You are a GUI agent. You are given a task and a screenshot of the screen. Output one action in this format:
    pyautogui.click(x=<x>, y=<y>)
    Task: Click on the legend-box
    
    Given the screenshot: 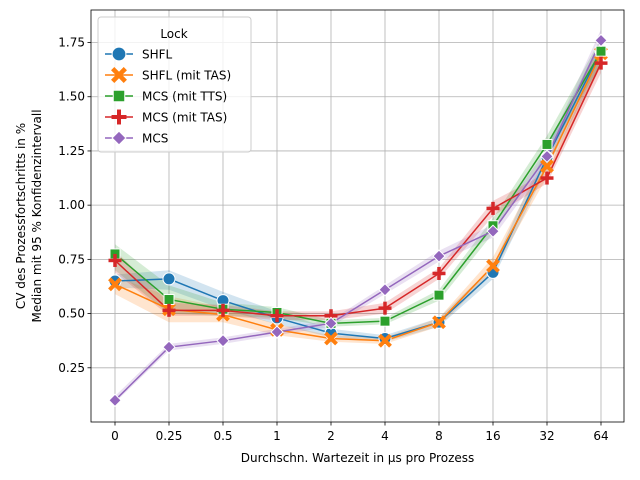 What is the action you would take?
    pyautogui.click(x=174, y=84)
    